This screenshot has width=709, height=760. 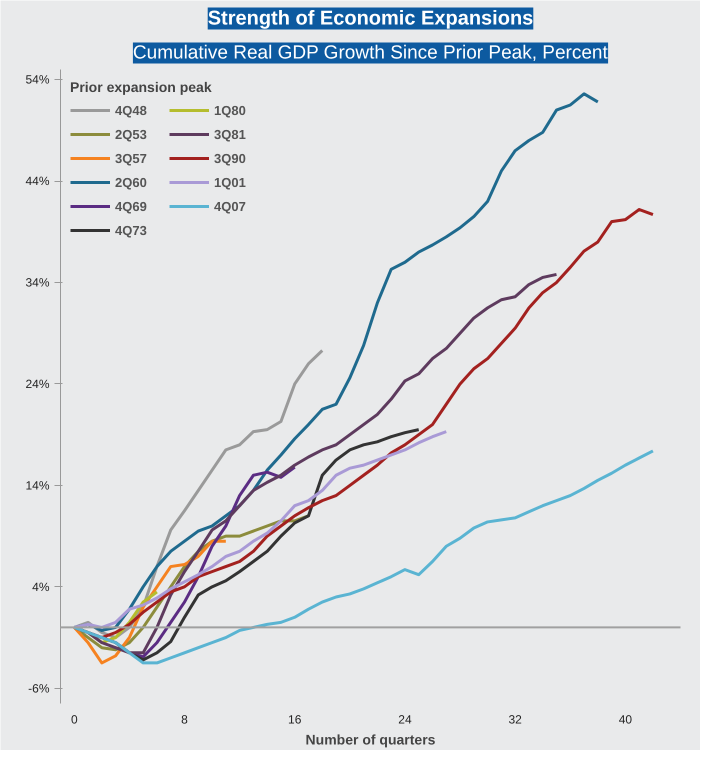 What do you see at coordinates (37, 181) in the screenshot?
I see `y-tick-label: 44%` at bounding box center [37, 181].